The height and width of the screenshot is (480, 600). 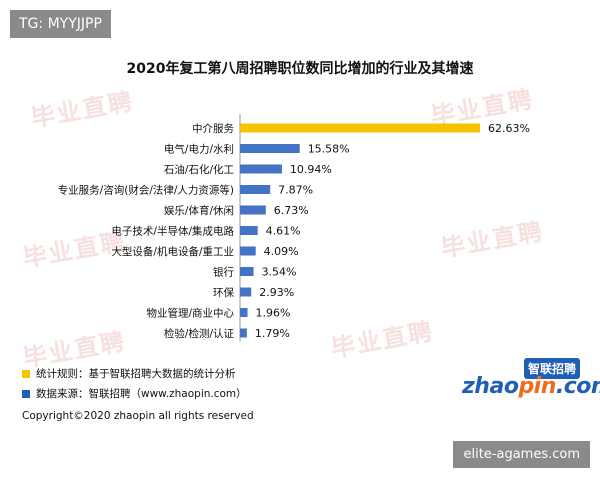 I want to click on value-label: 62.63%, so click(x=509, y=128).